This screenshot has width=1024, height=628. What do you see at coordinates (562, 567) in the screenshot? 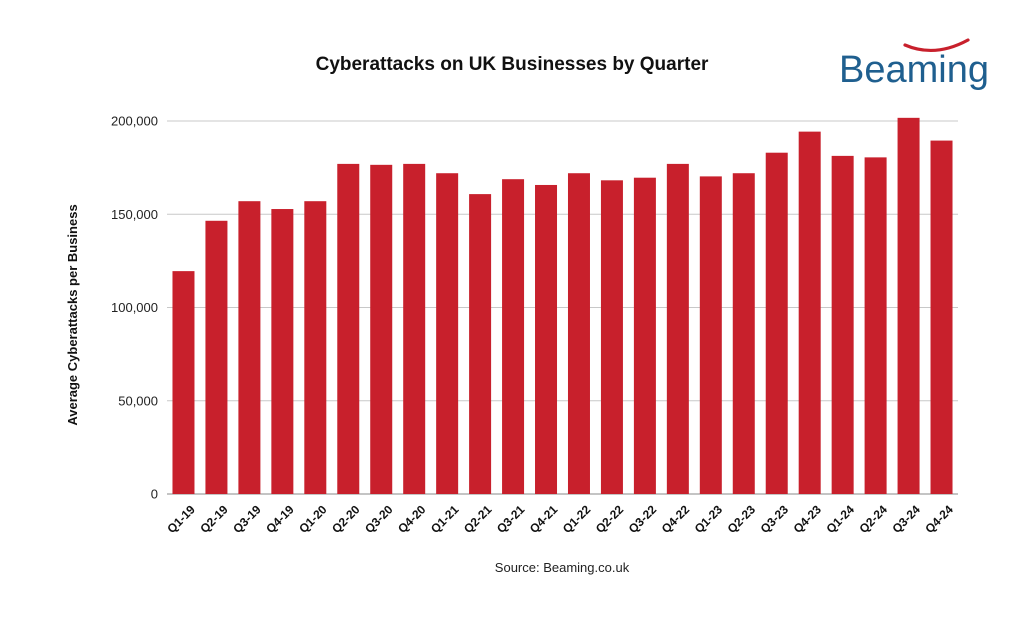
I see `source-note: Source: Beaming.co.uk` at bounding box center [562, 567].